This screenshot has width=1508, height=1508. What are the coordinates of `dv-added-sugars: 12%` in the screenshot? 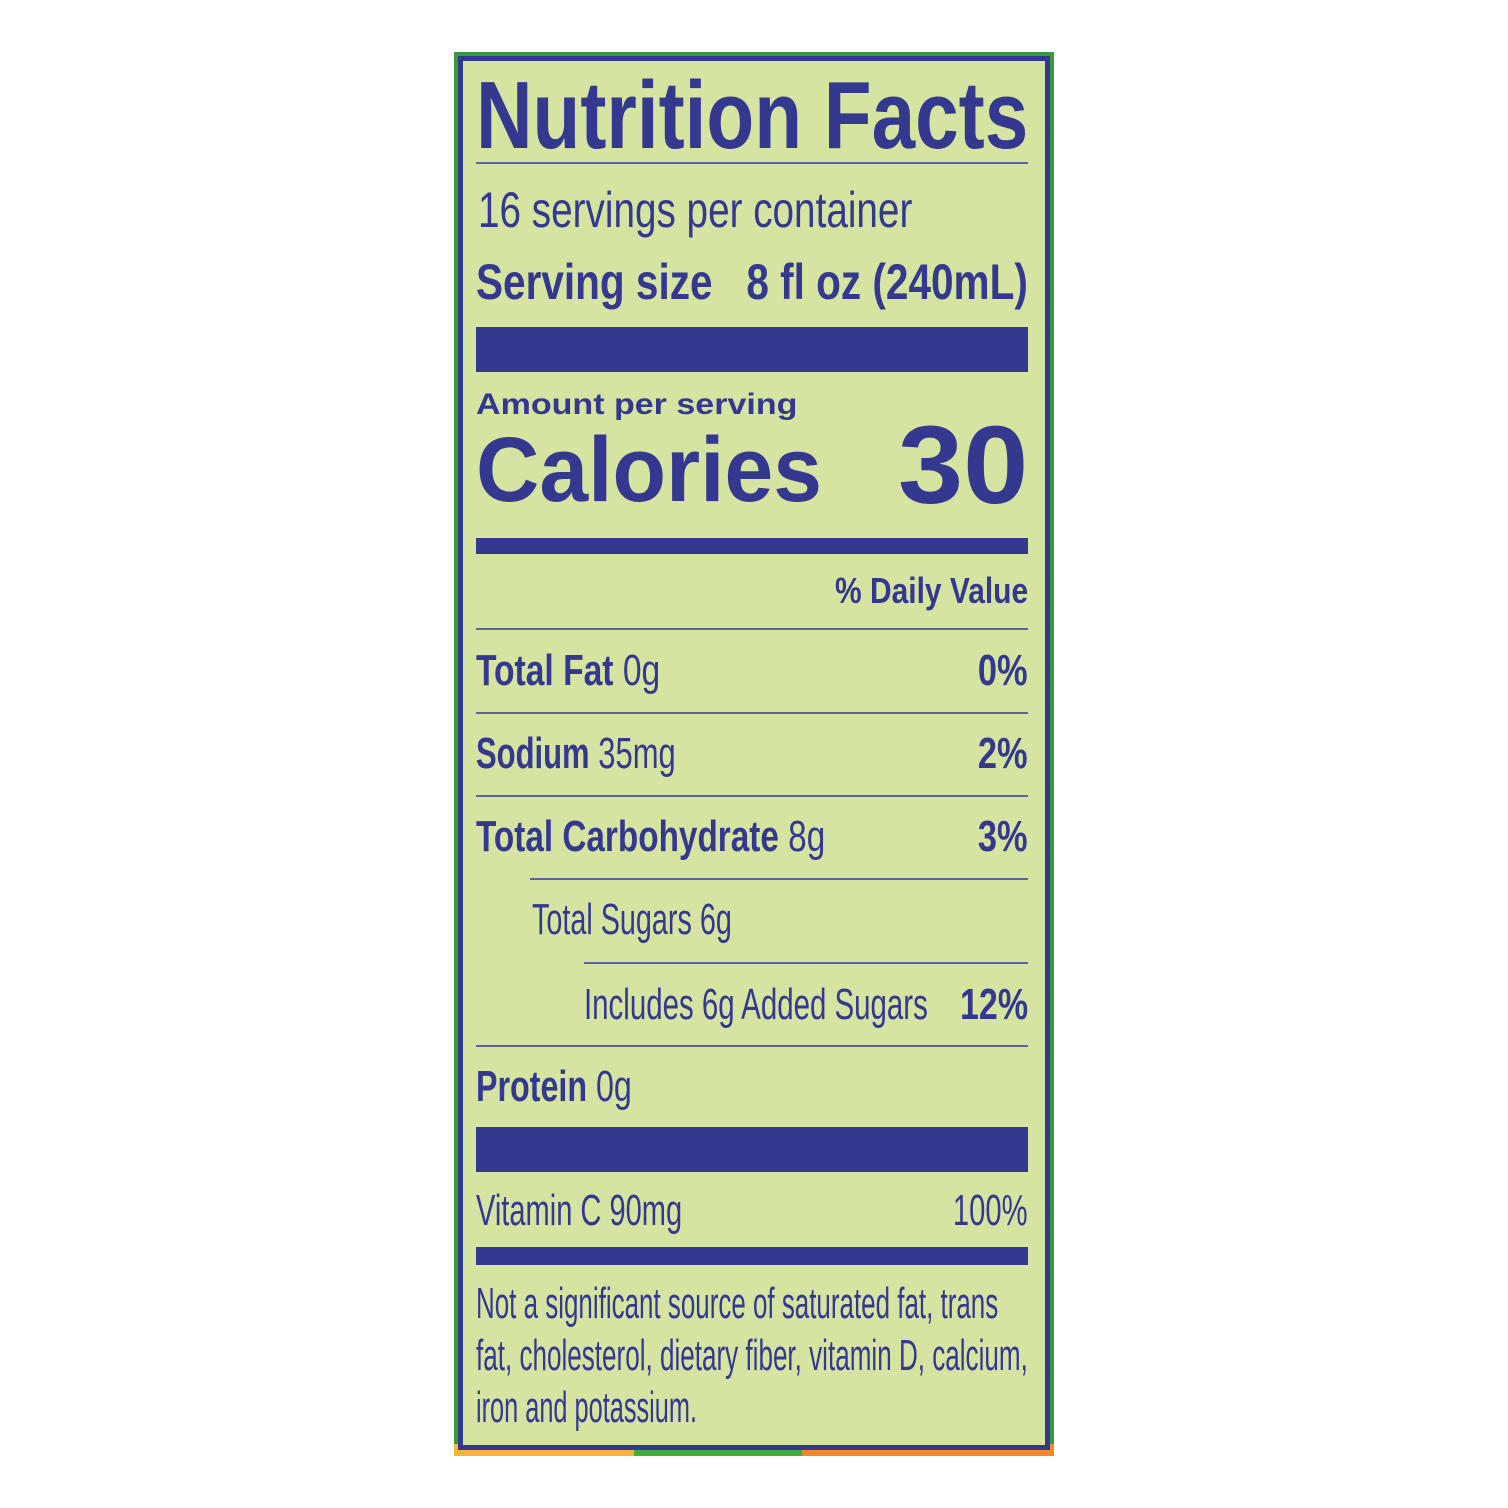 It's located at (993, 1004).